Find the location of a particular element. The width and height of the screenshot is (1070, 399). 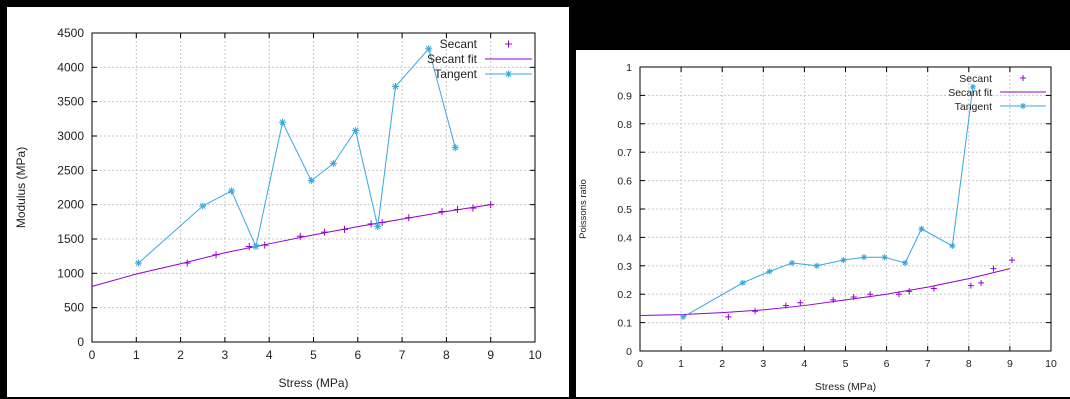

y-axis-label: Modulus (MPa) is located at coordinates (21, 187).